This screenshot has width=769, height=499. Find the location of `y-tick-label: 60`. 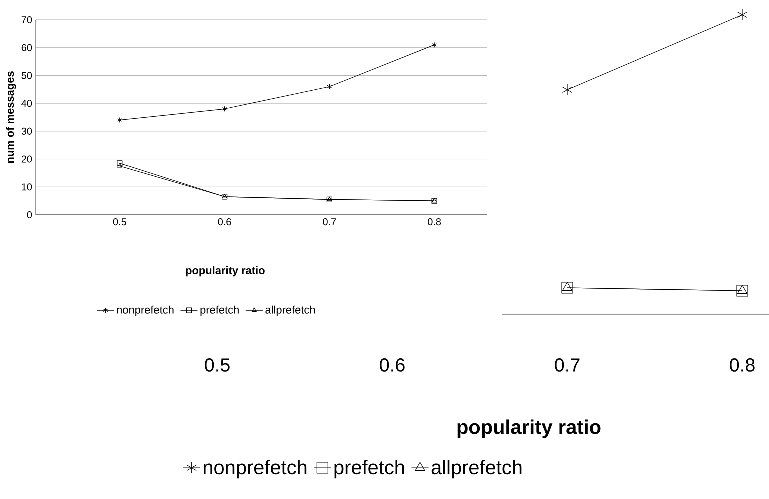

y-tick-label: 60 is located at coordinates (27, 48).